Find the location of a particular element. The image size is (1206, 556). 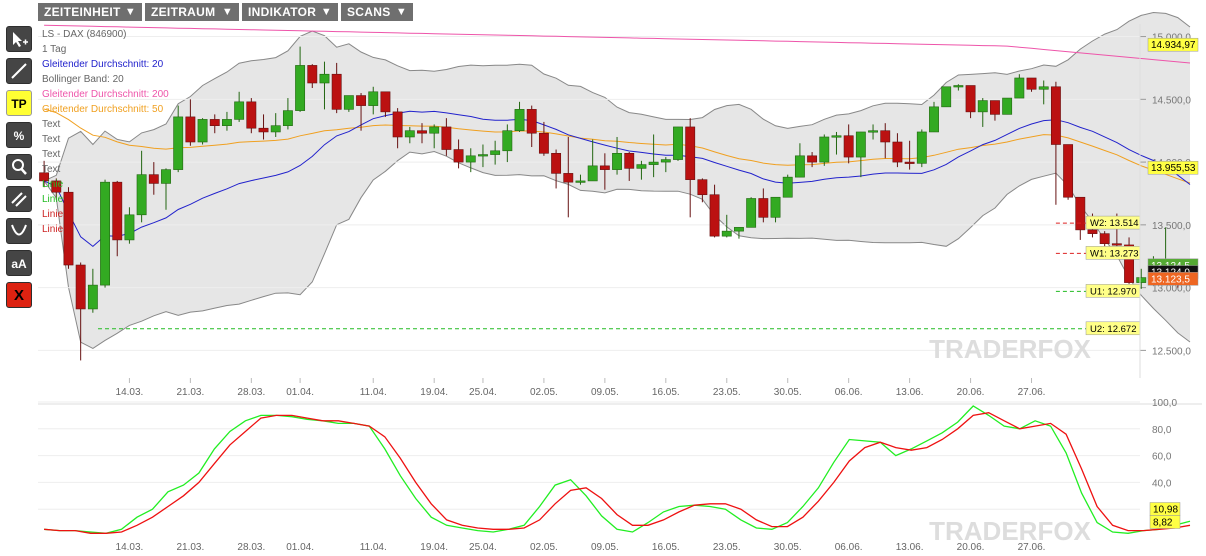

line-tool is located at coordinates (19, 71).